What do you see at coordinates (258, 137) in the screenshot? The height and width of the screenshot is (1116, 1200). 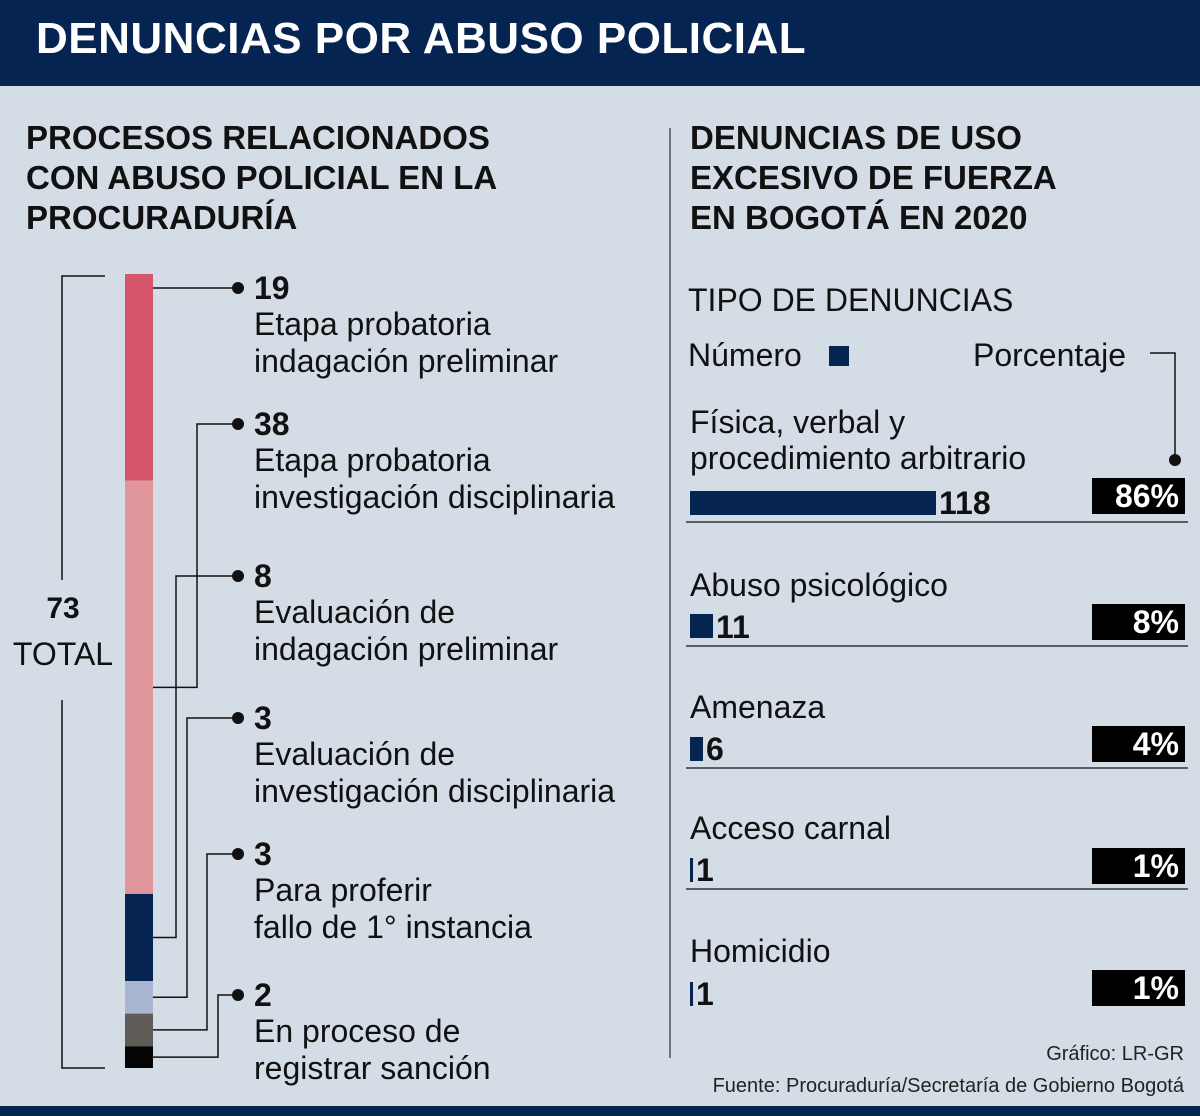 I see `left-chart-title-line: PROCESOS RELACIONADOS` at bounding box center [258, 137].